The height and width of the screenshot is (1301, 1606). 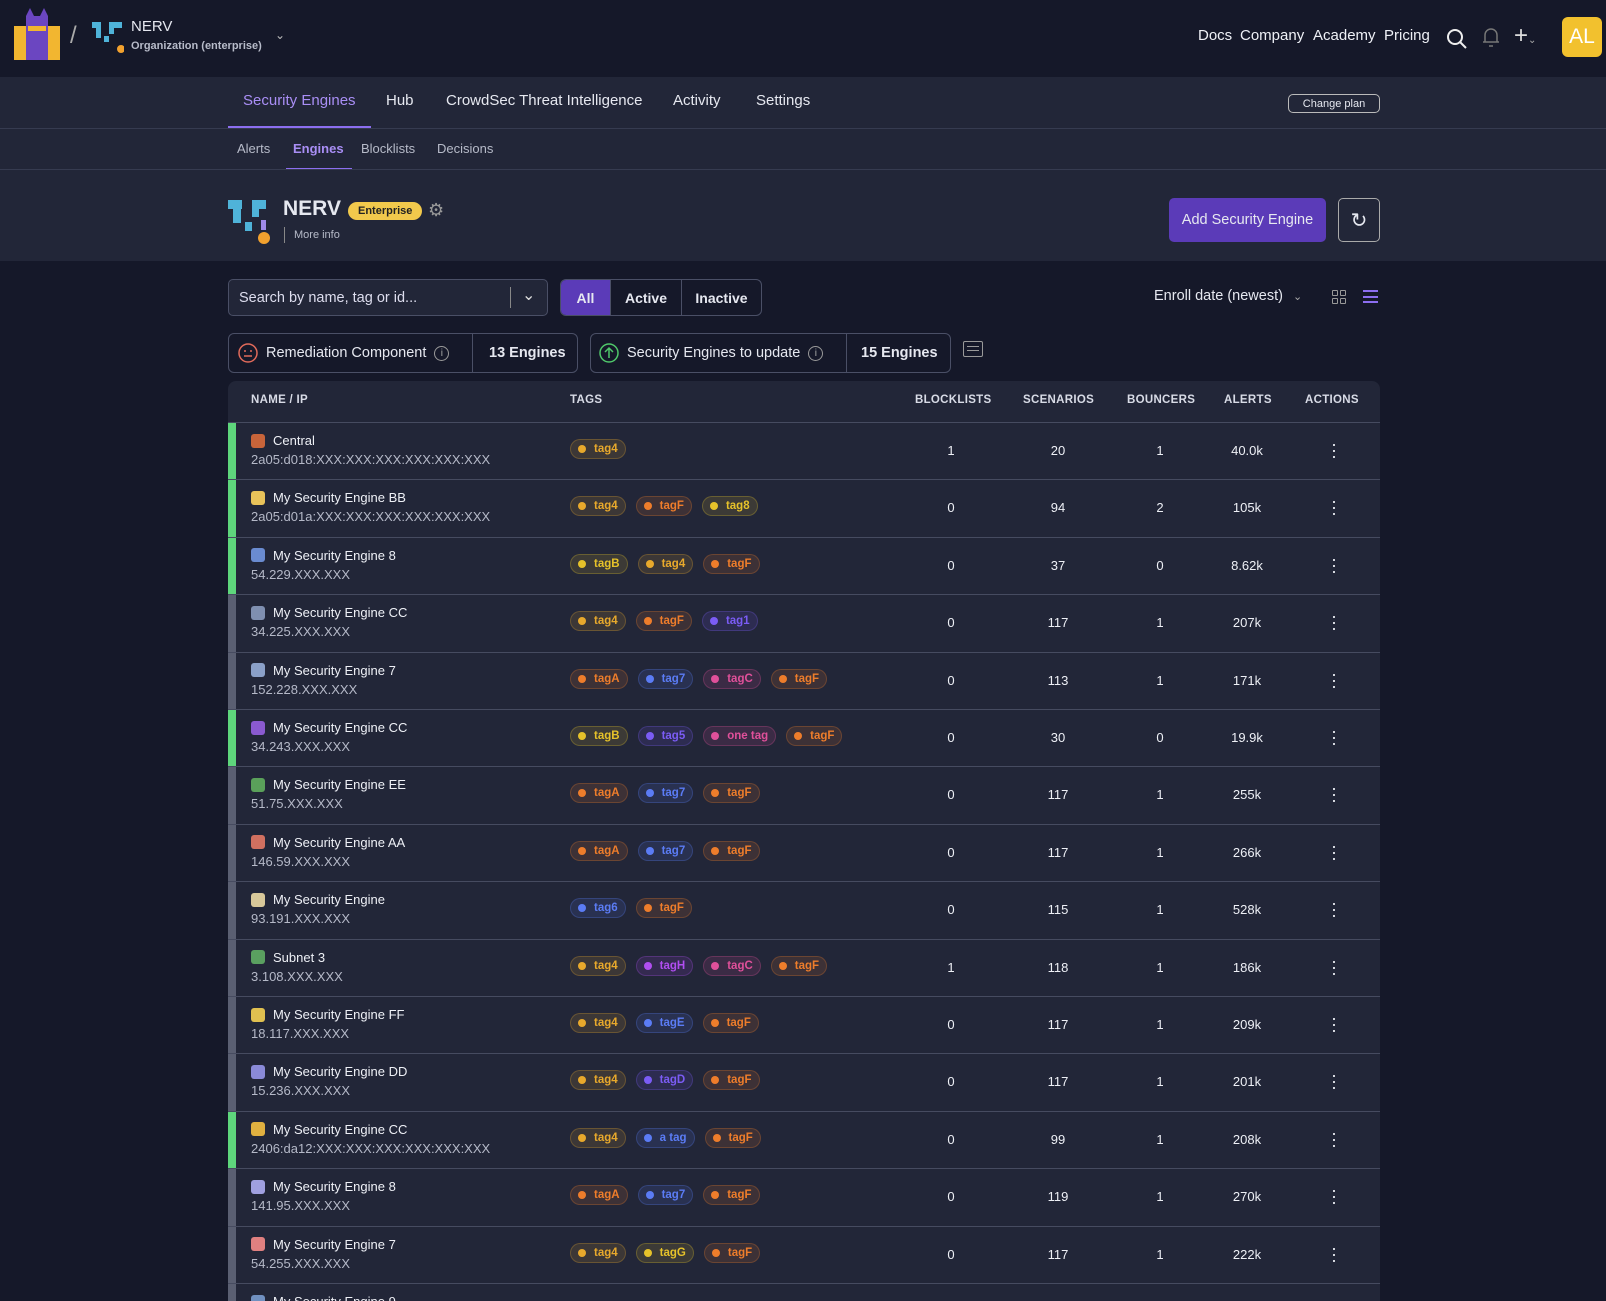 What do you see at coordinates (328, 1014) in the screenshot?
I see `engine-name-link: My Security Engine FF` at bounding box center [328, 1014].